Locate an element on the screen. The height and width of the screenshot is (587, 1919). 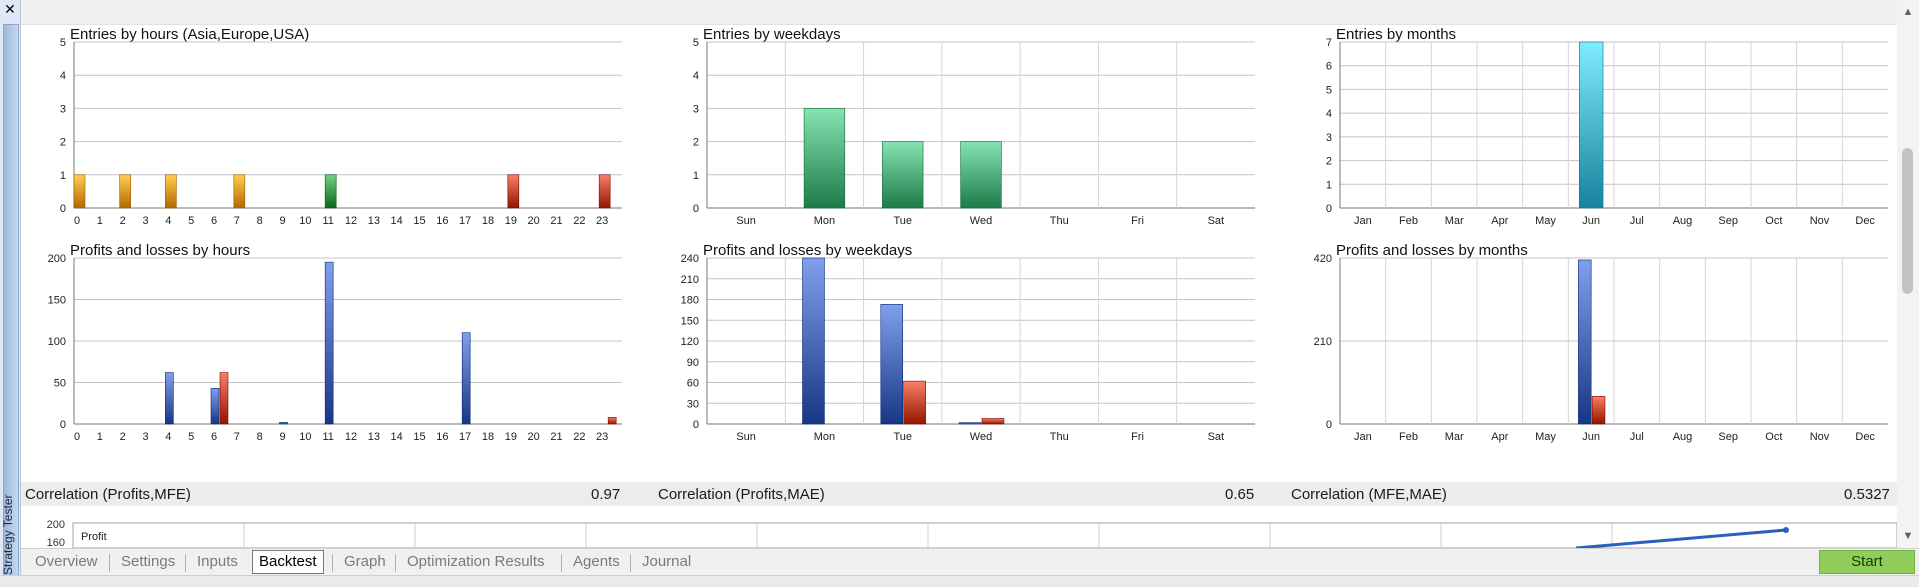
x-tick-label: 2 is located at coordinates (123, 221).